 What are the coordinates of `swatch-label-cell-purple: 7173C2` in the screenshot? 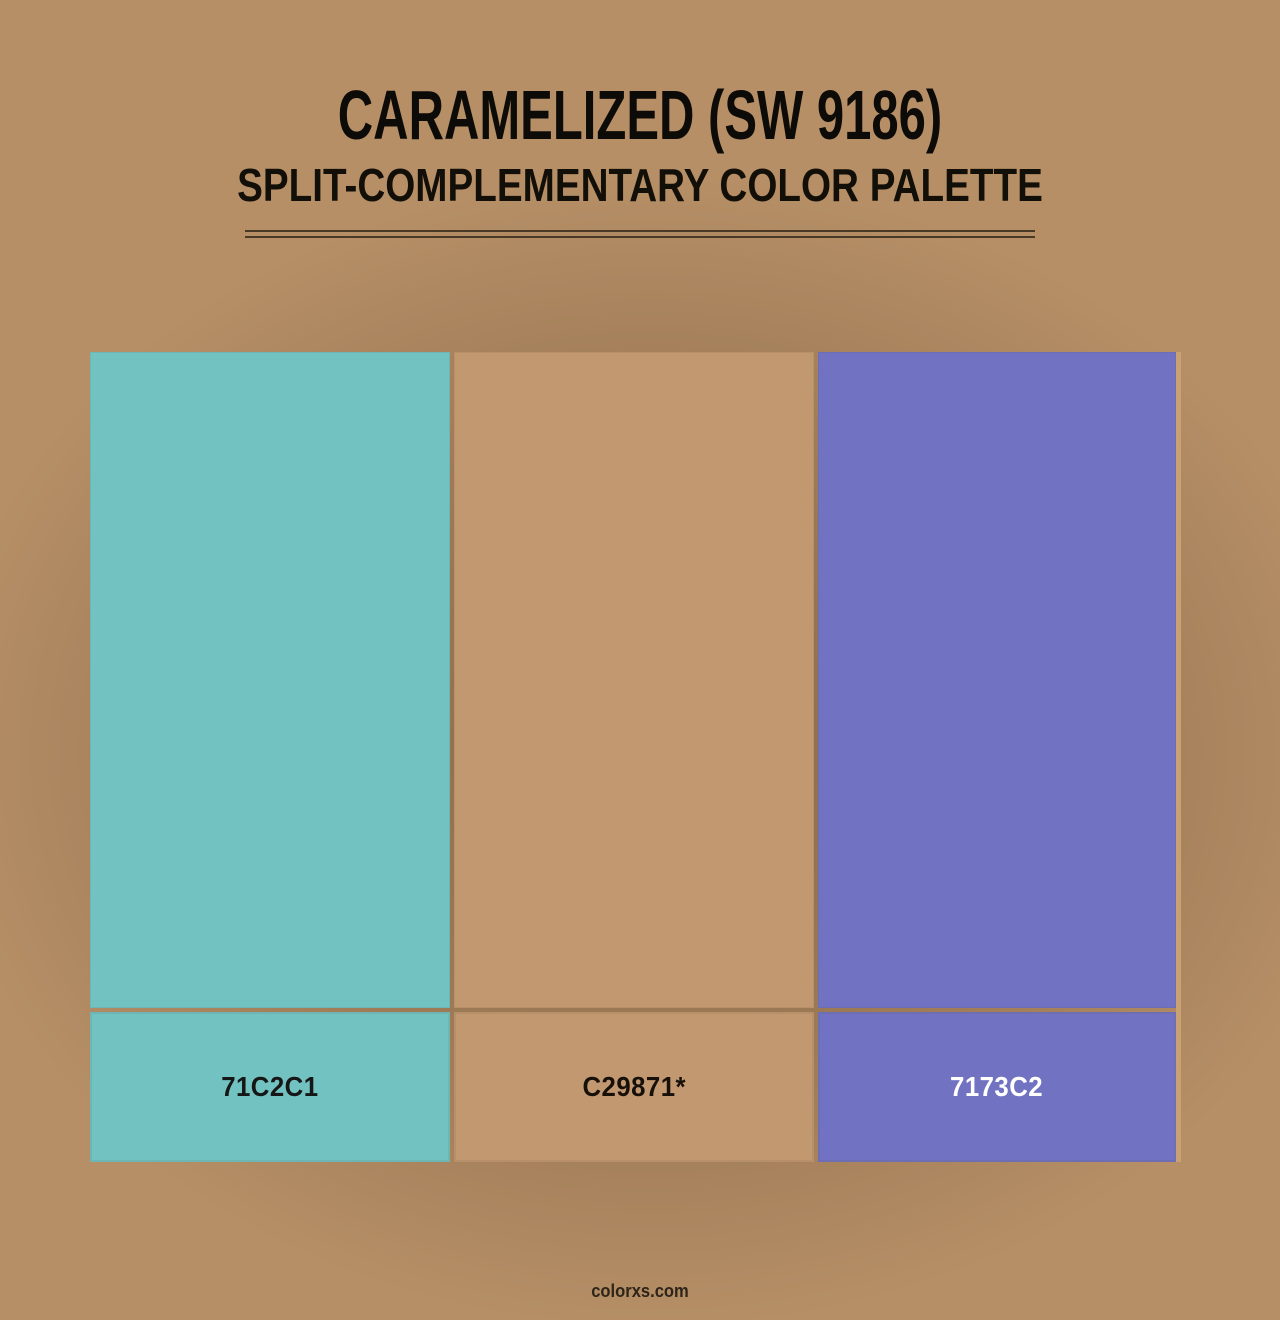 It's located at (997, 1087).